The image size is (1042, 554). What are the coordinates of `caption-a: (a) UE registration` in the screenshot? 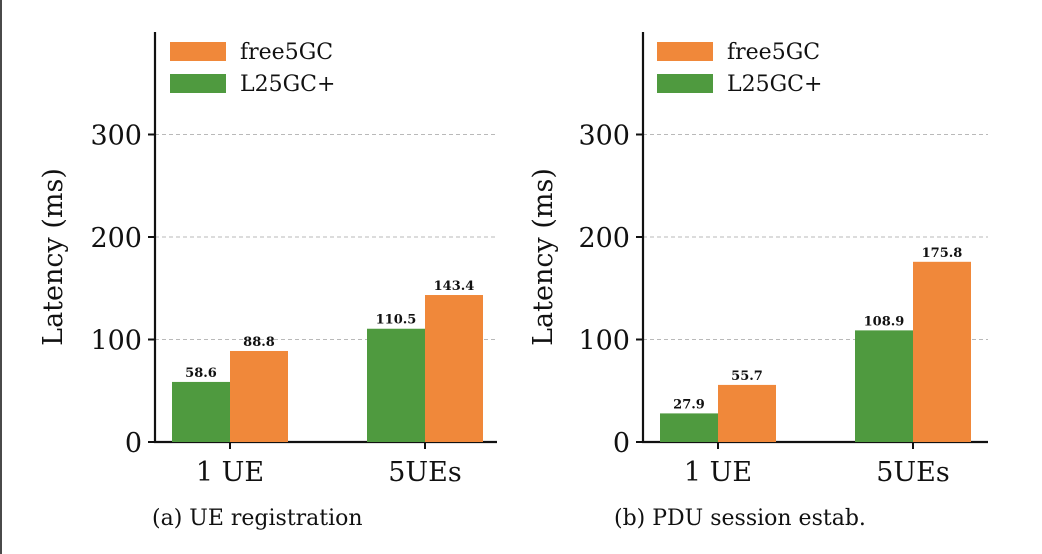 It's located at (257, 518).